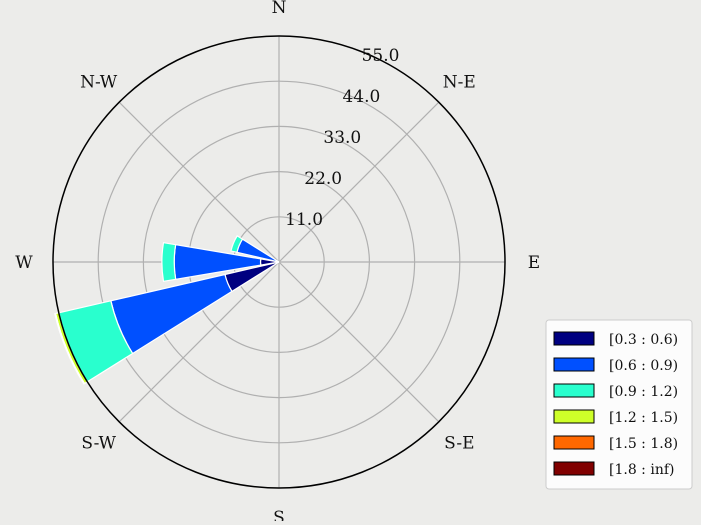 This screenshot has height=525, width=701. What do you see at coordinates (459, 83) in the screenshot?
I see `direction-label-n-e: N-E` at bounding box center [459, 83].